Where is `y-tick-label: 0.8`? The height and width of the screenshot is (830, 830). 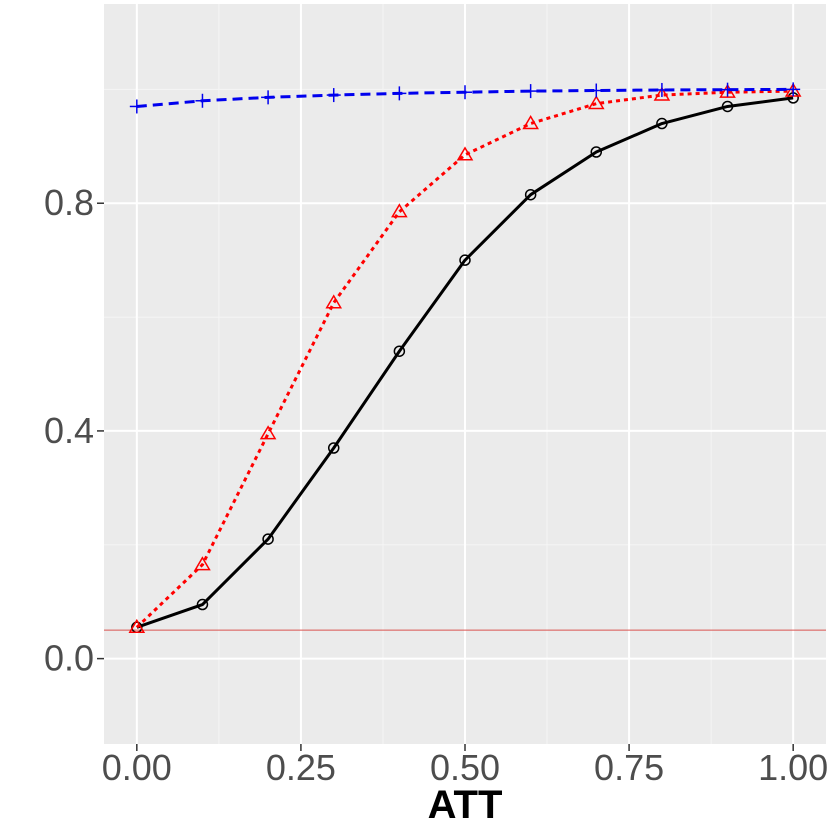
y-tick-label: 0.8 is located at coordinates (69, 202).